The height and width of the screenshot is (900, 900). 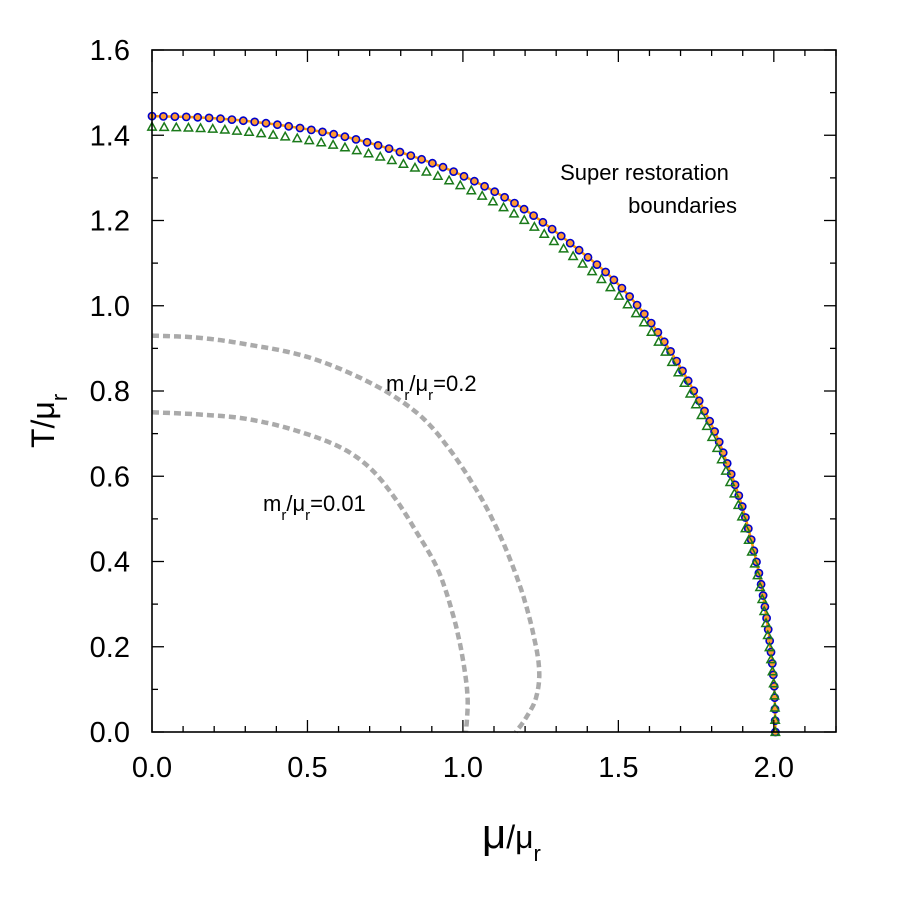 I want to click on y-tick-label: 1.4, so click(x=110, y=136).